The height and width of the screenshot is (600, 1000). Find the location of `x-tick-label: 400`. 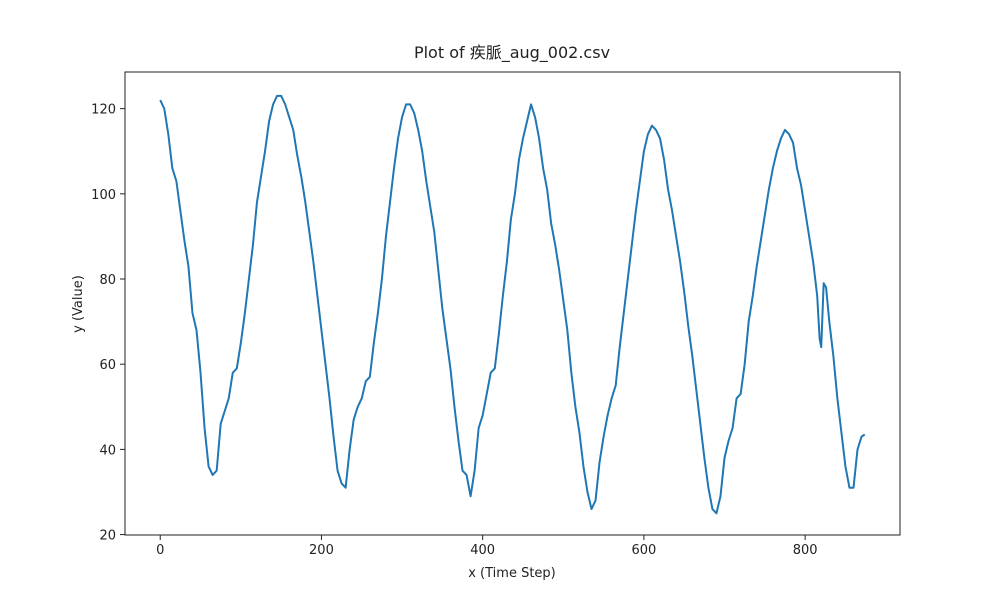

x-tick-label: 400 is located at coordinates (482, 550).